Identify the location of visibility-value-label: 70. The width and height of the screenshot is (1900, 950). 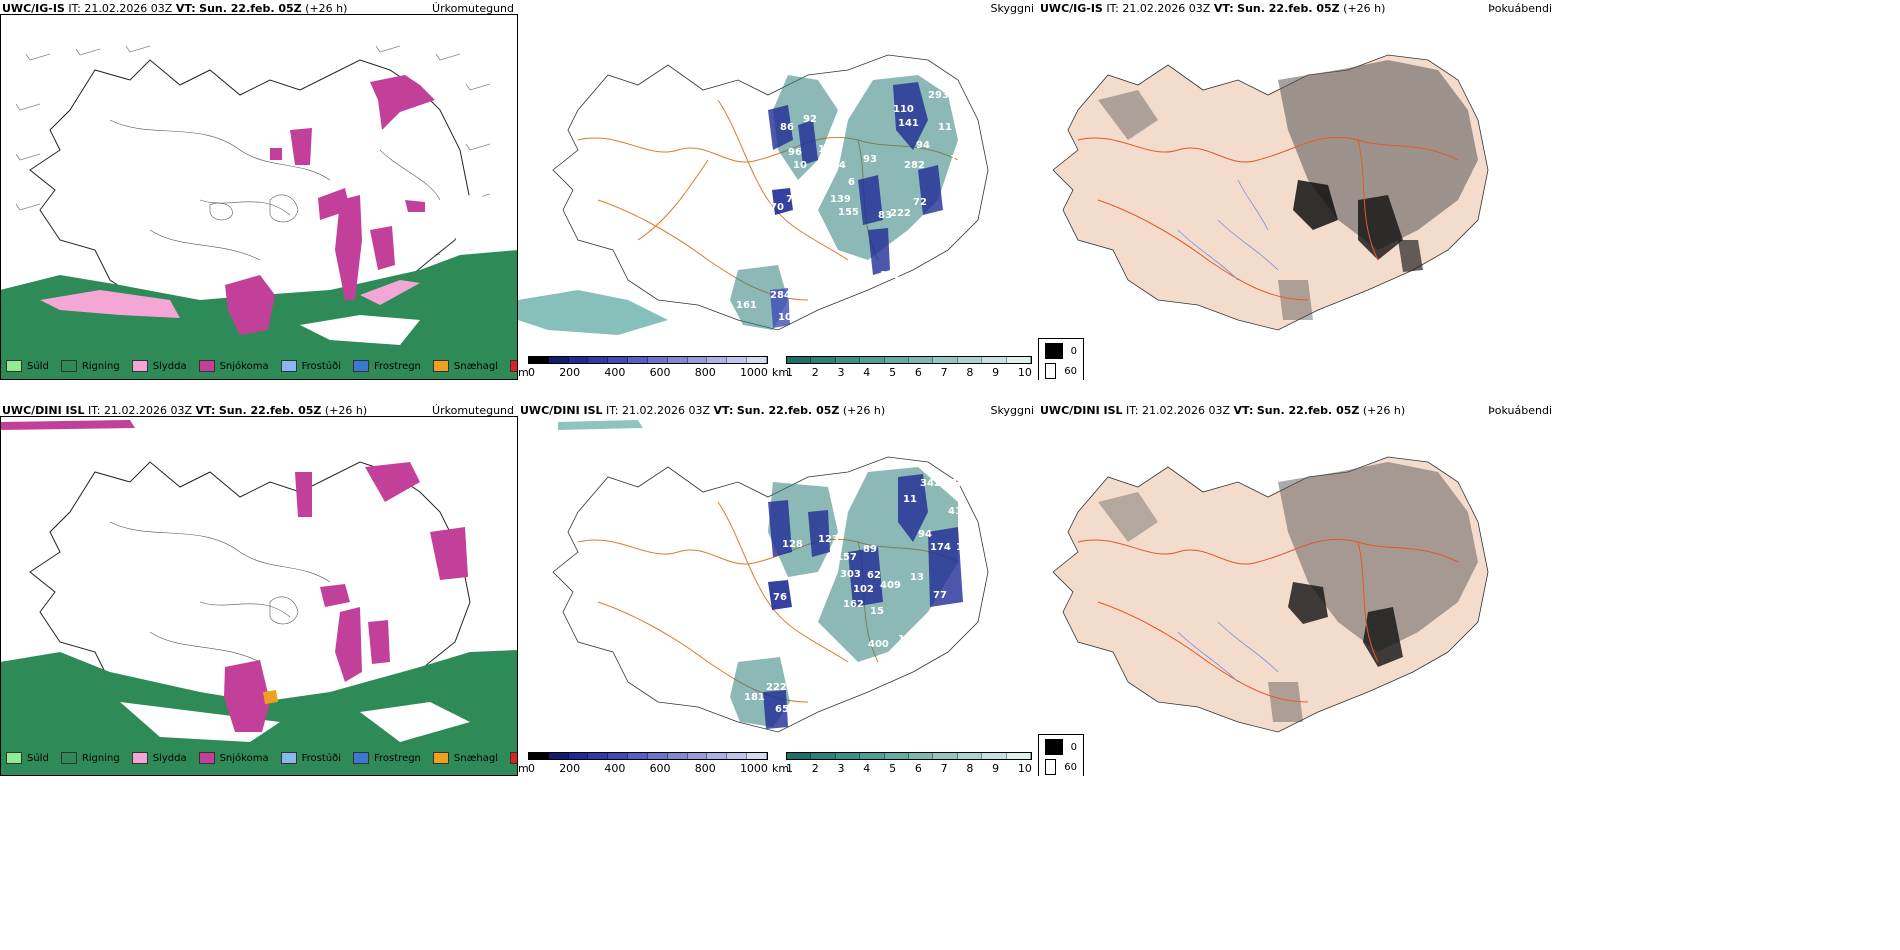
(777, 207).